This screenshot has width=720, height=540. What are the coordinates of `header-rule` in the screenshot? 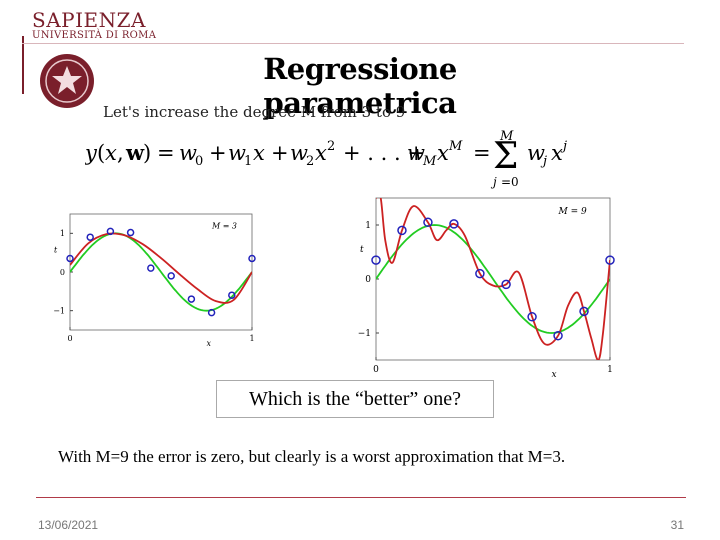 It's located at (353, 43).